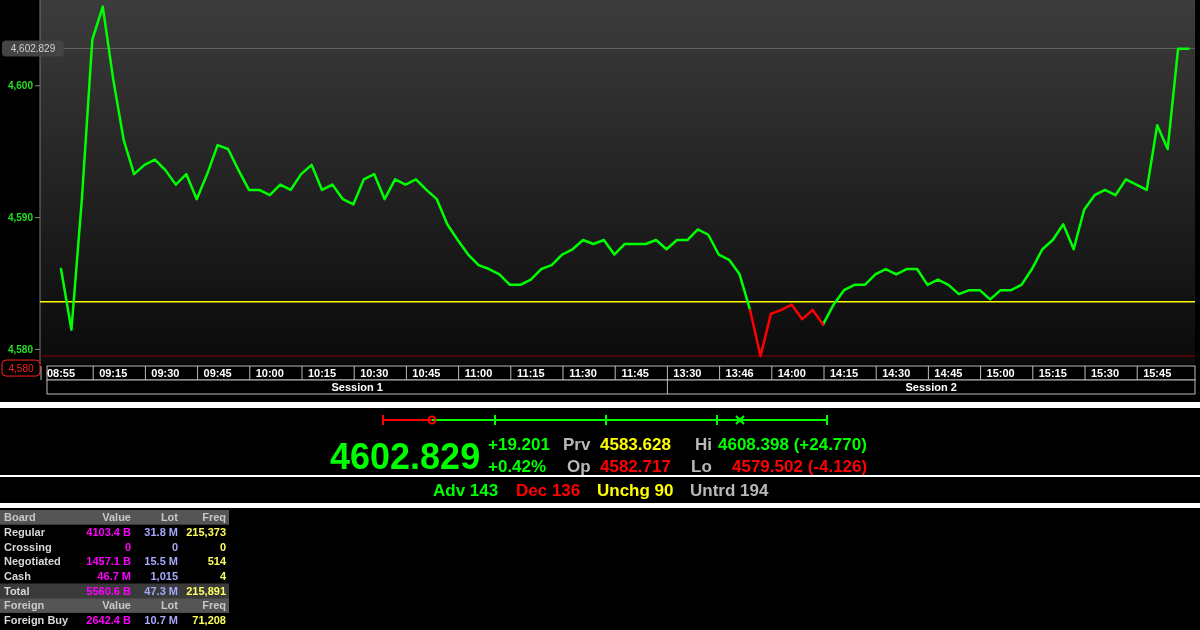 The image size is (1200, 630). Describe the element at coordinates (896, 372) in the screenshot. I see `x-tick-label: 14:30` at that location.